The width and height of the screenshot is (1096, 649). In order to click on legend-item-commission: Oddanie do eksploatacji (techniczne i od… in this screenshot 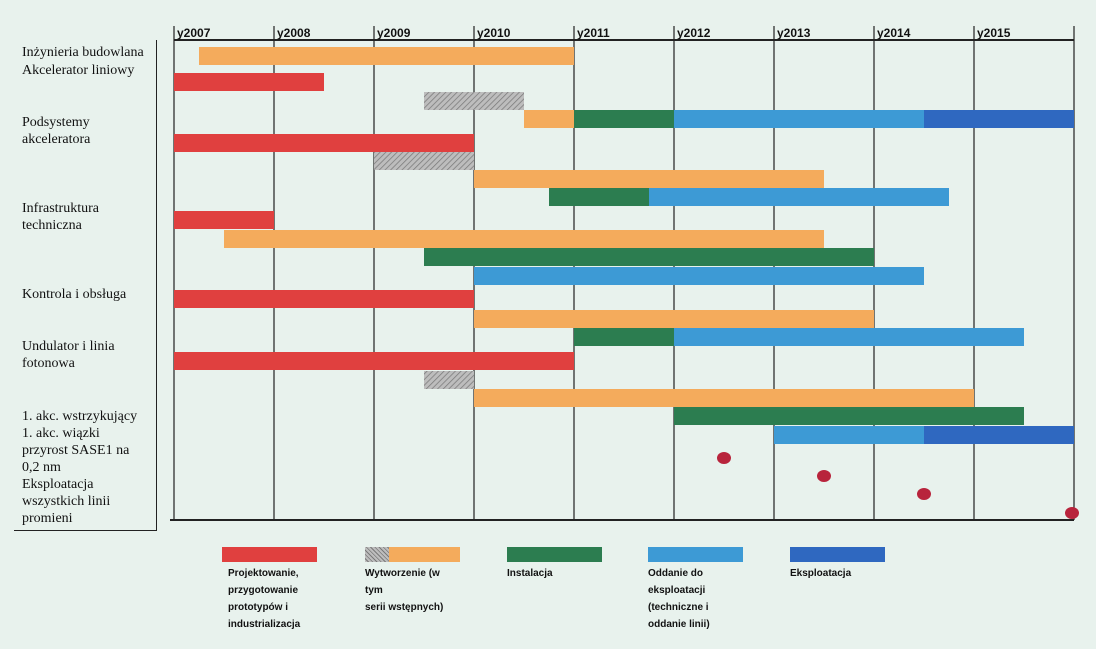, I will do `click(695, 588)`.